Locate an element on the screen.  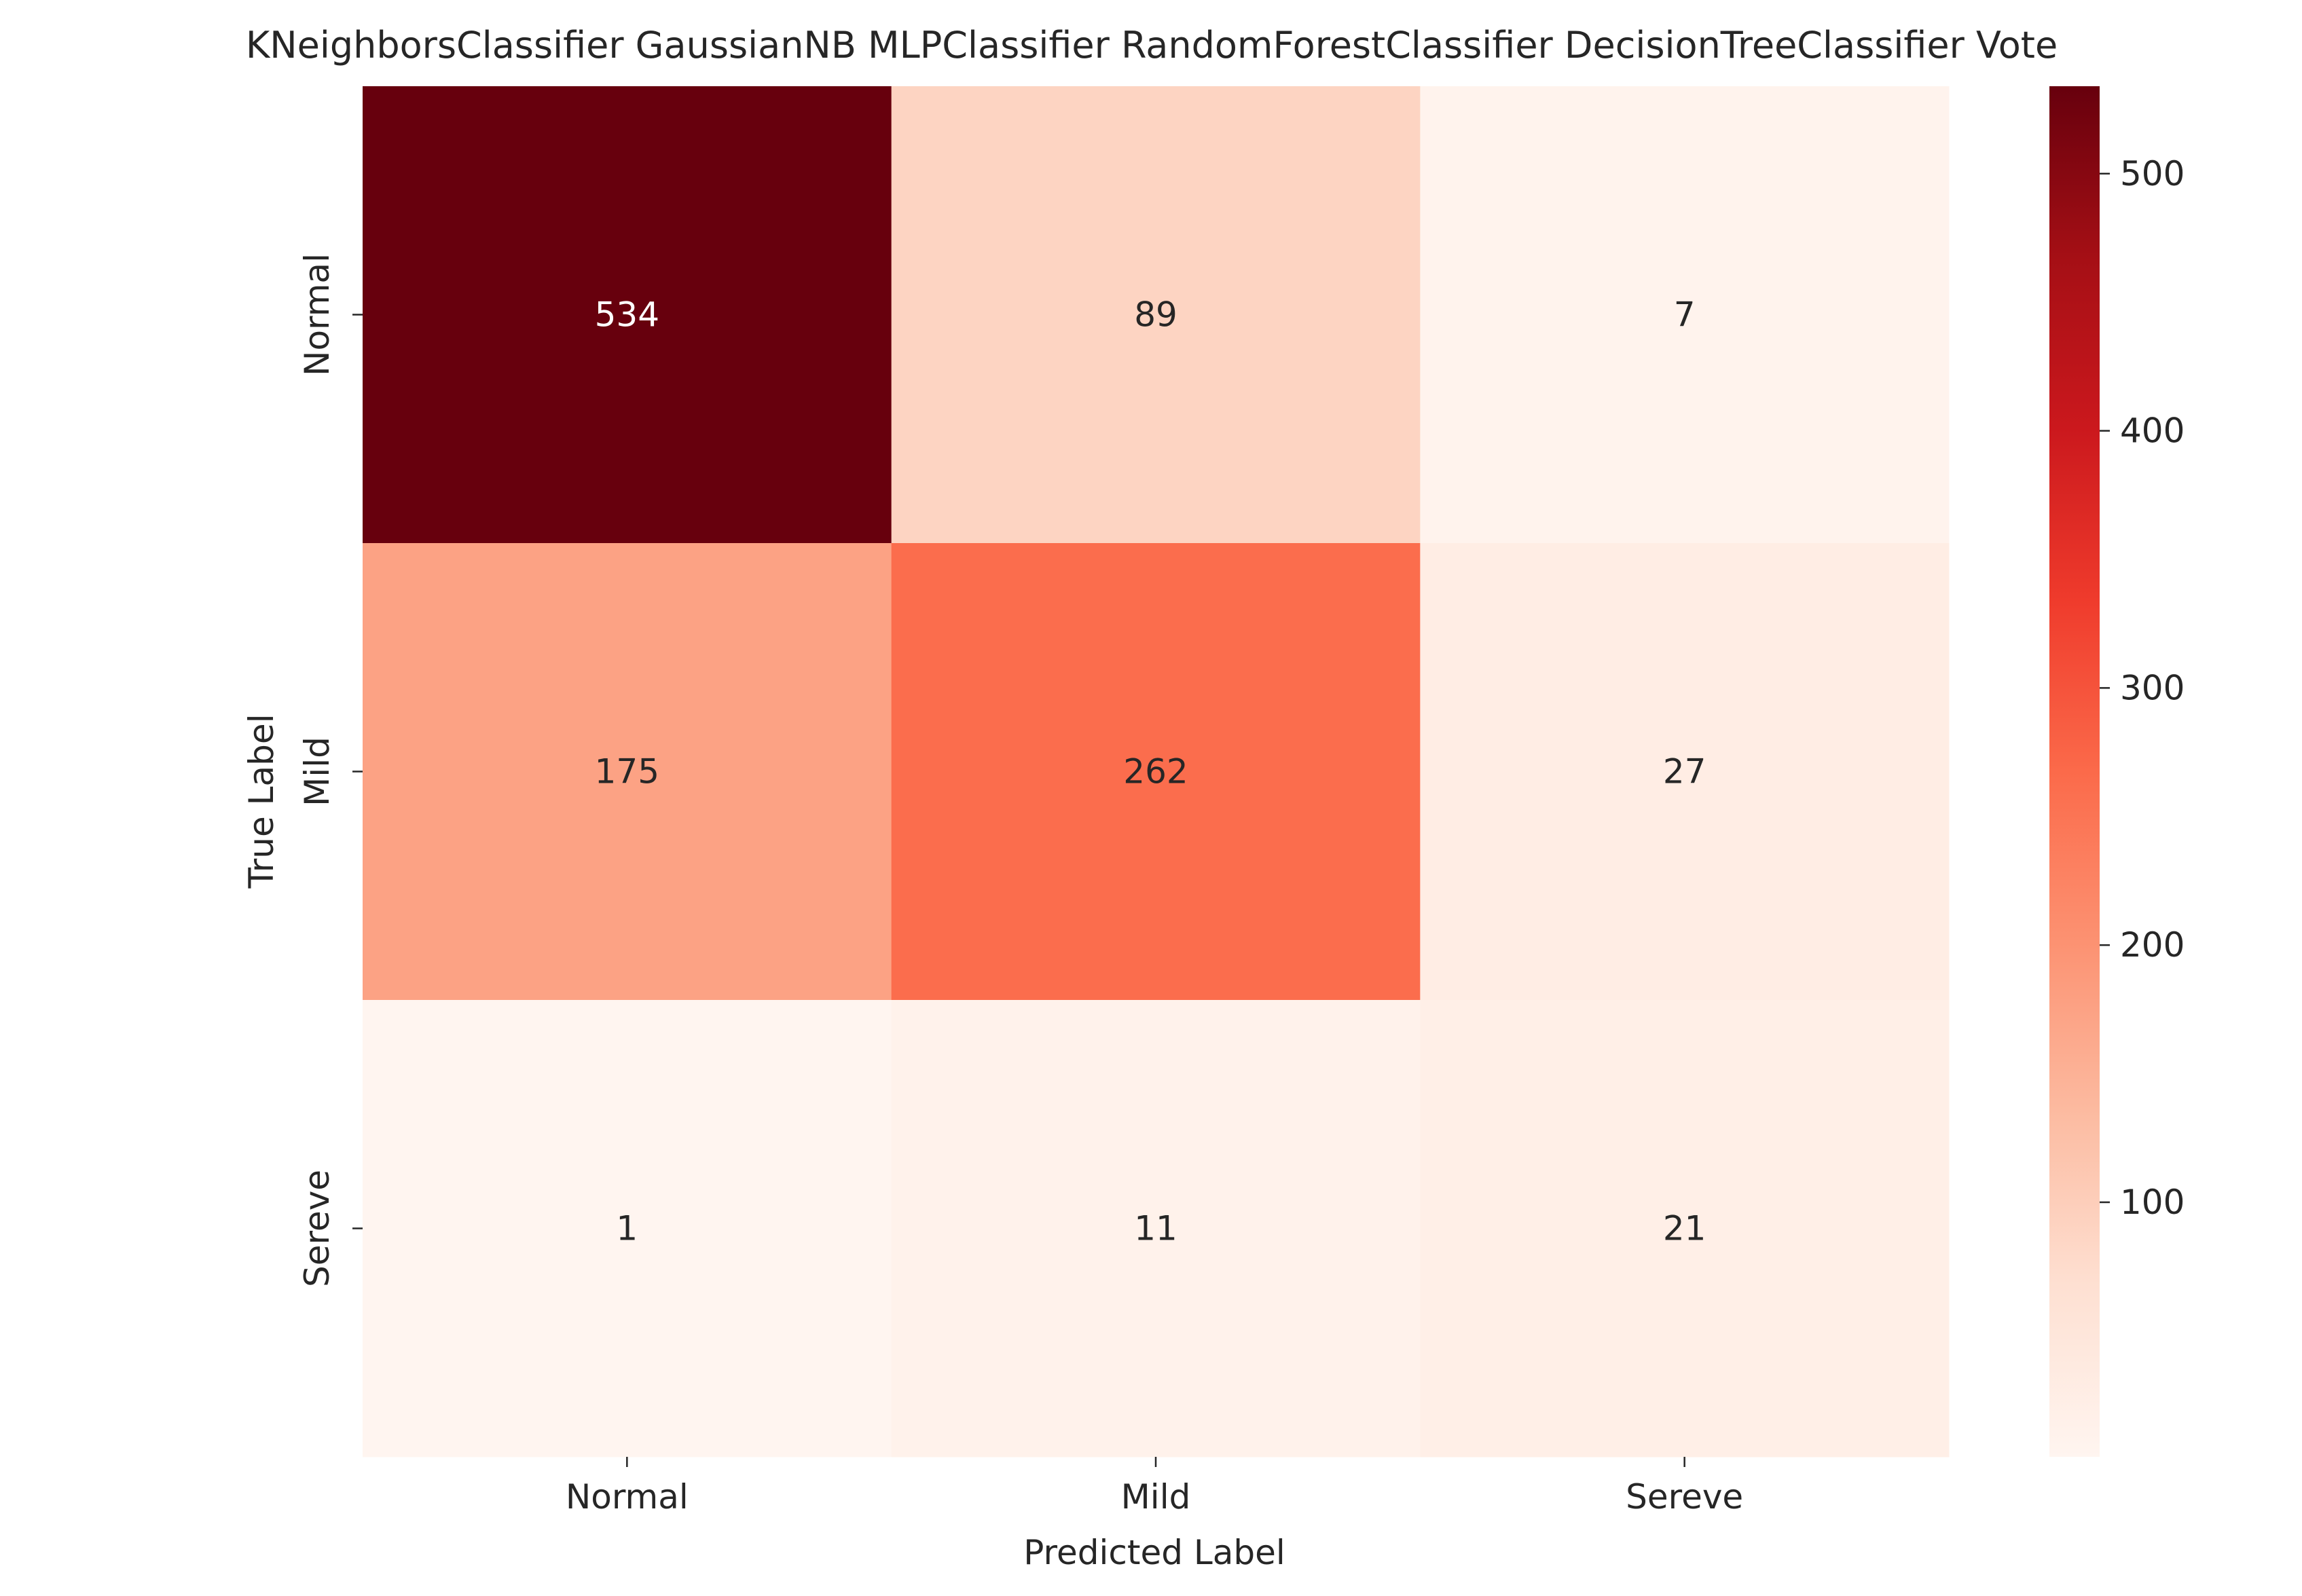
cell-value-label: 7 is located at coordinates (1685, 315).